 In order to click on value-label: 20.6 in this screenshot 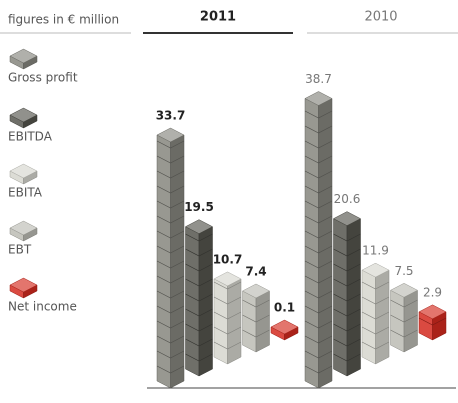, I will do `click(347, 199)`.